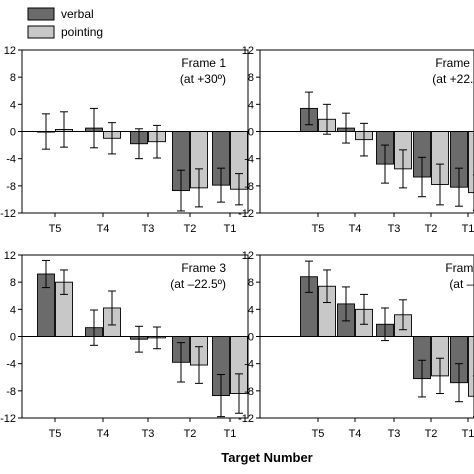 This screenshot has height=474, width=474. Describe the element at coordinates (198, 284) in the screenshot. I see `panel-title-line-2: (at –22.5º)` at that location.